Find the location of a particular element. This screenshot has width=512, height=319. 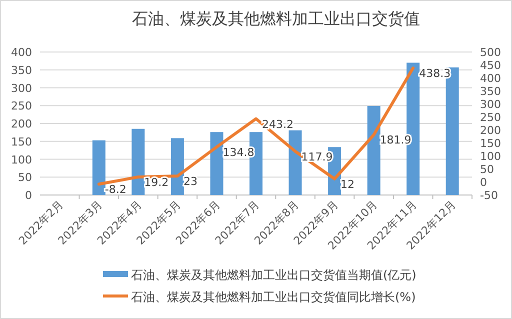

data-label: -8.2 is located at coordinates (115, 189).